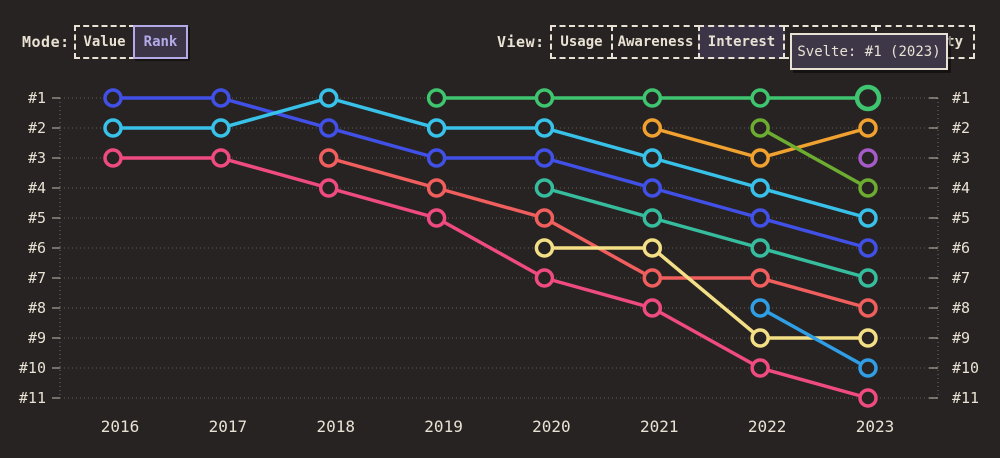  I want to click on x-tick-label: 2023, so click(875, 426).